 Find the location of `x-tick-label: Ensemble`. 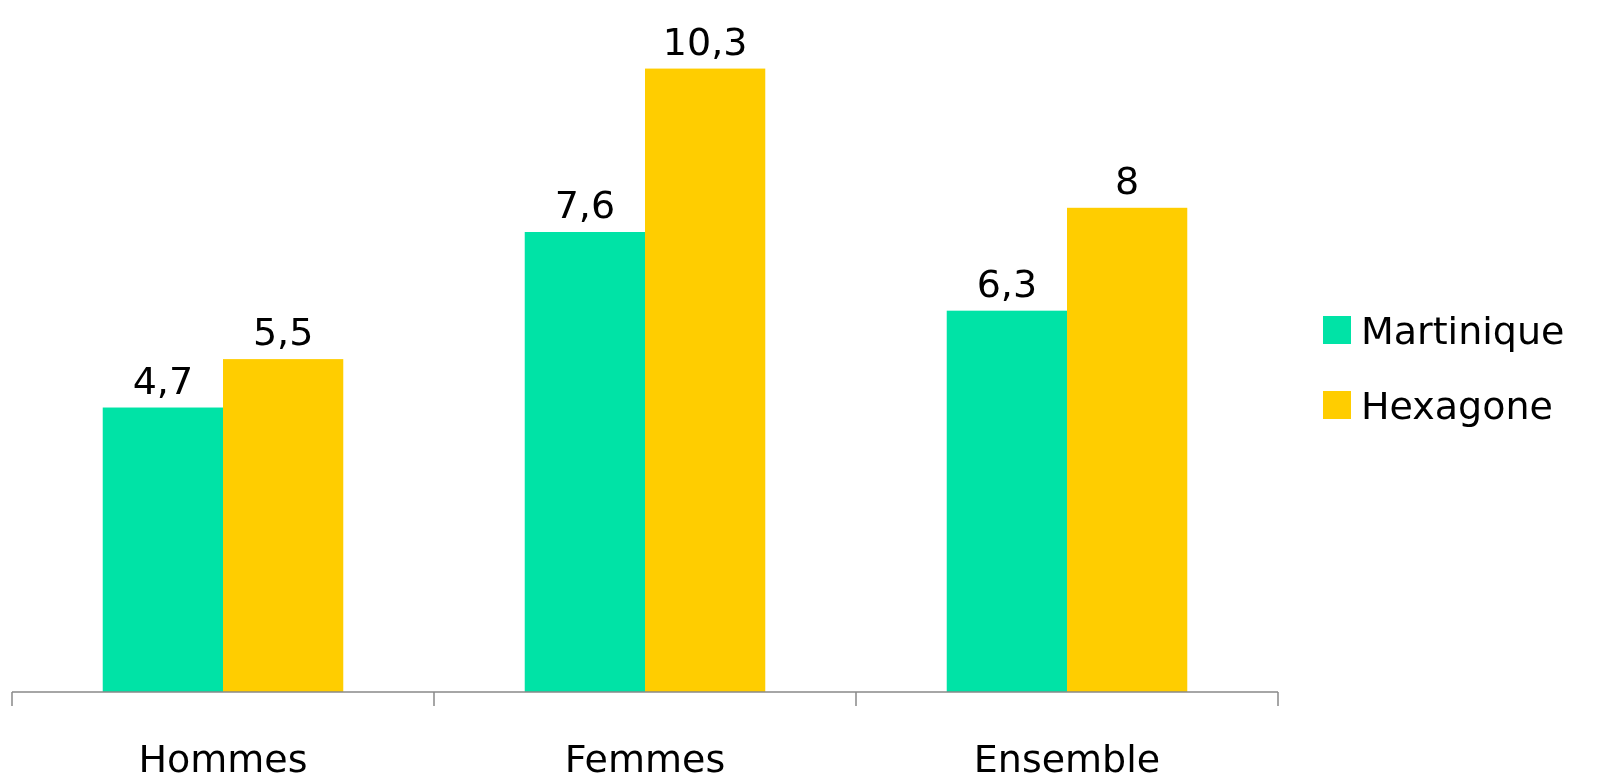

x-tick-label: Ensemble is located at coordinates (1067, 757).